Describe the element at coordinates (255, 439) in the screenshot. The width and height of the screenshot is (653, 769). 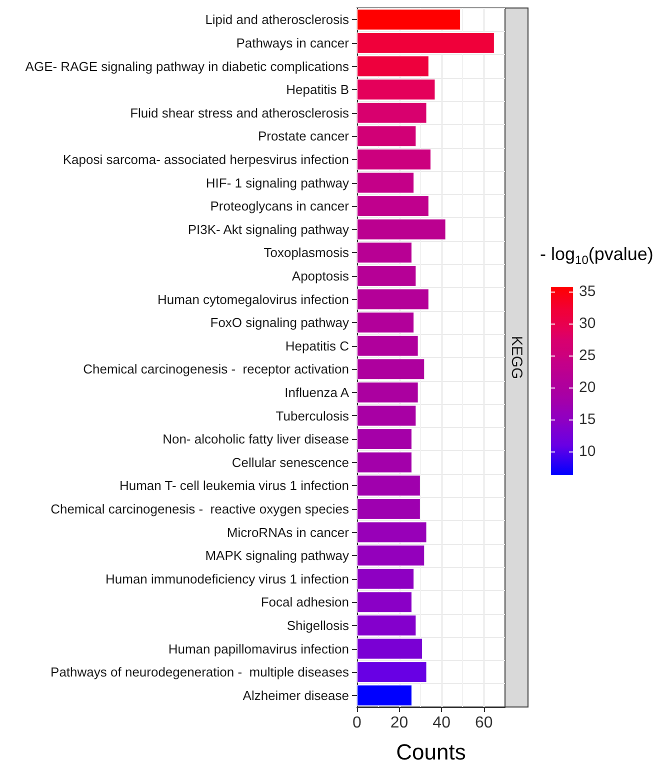
I see `y-tick-label: Non- alcoholic fatty liver disease` at that location.